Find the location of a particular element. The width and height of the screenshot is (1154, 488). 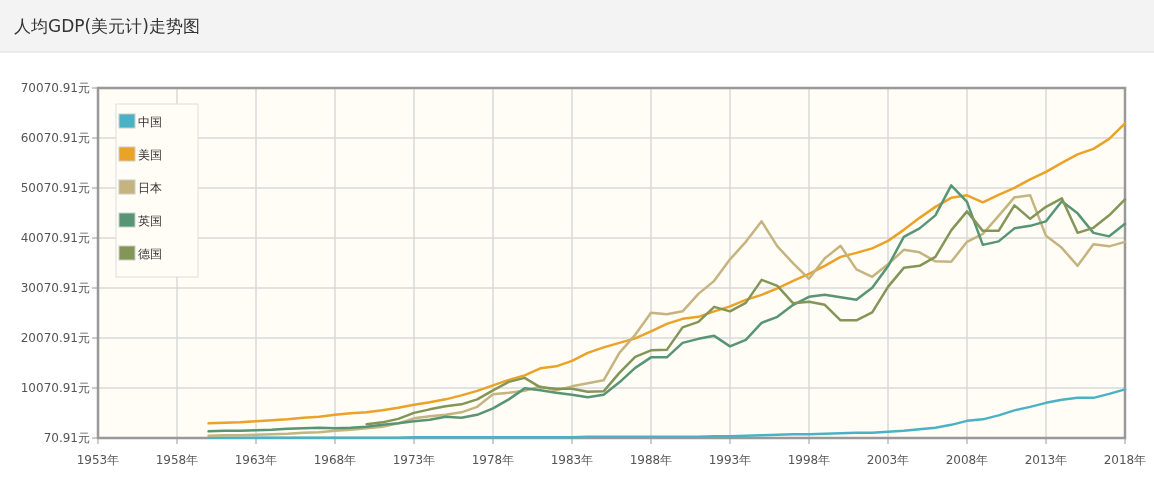

legend-label: 日本 is located at coordinates (150, 188).